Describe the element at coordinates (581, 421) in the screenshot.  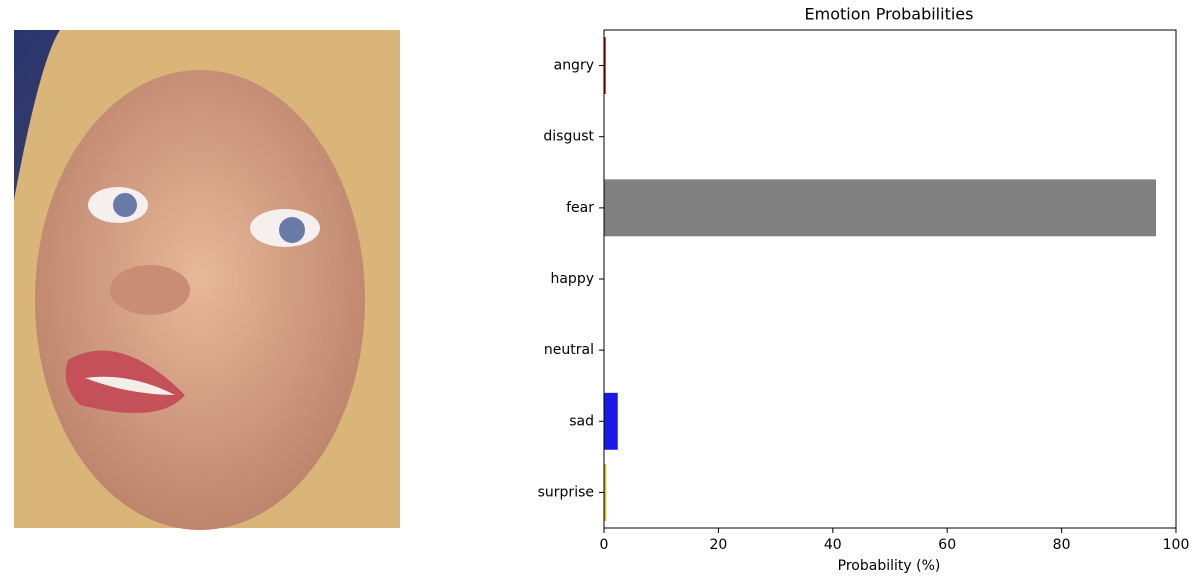
I see `y-tick-label: sad` at that location.